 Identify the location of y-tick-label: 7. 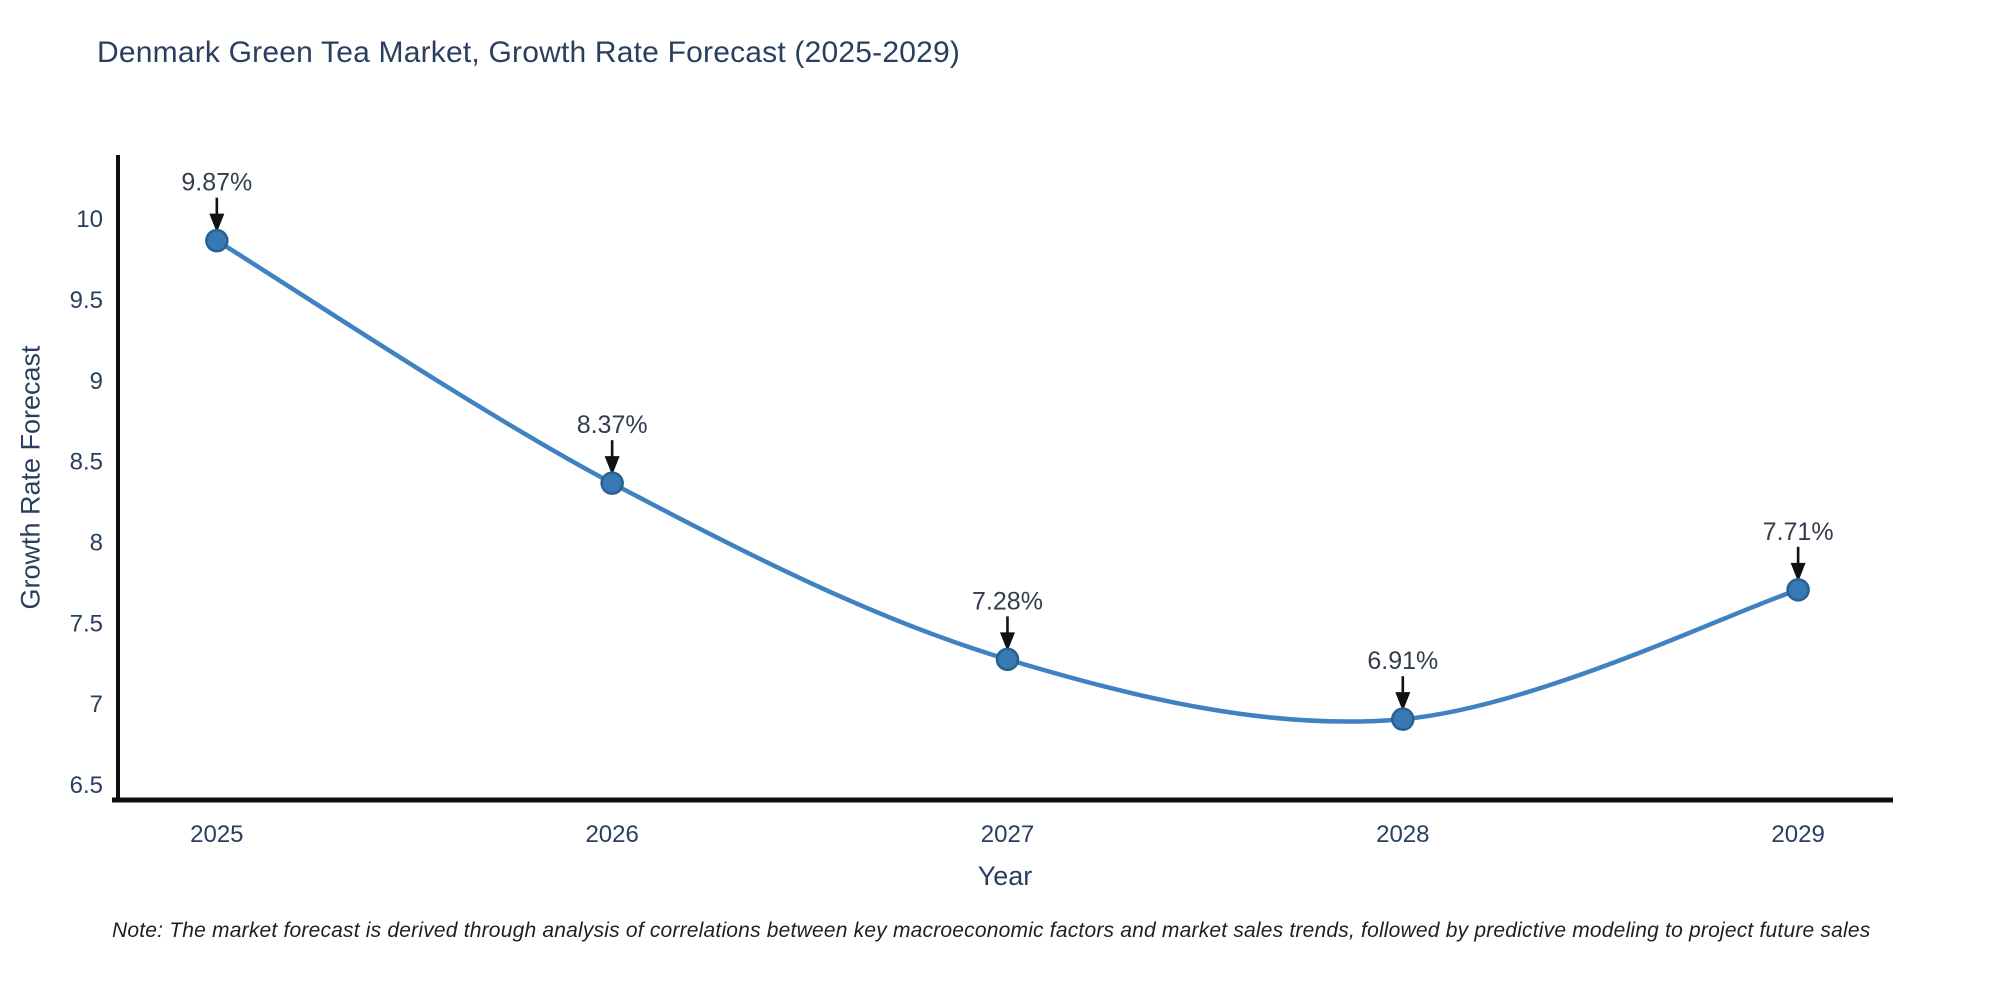
(96, 704).